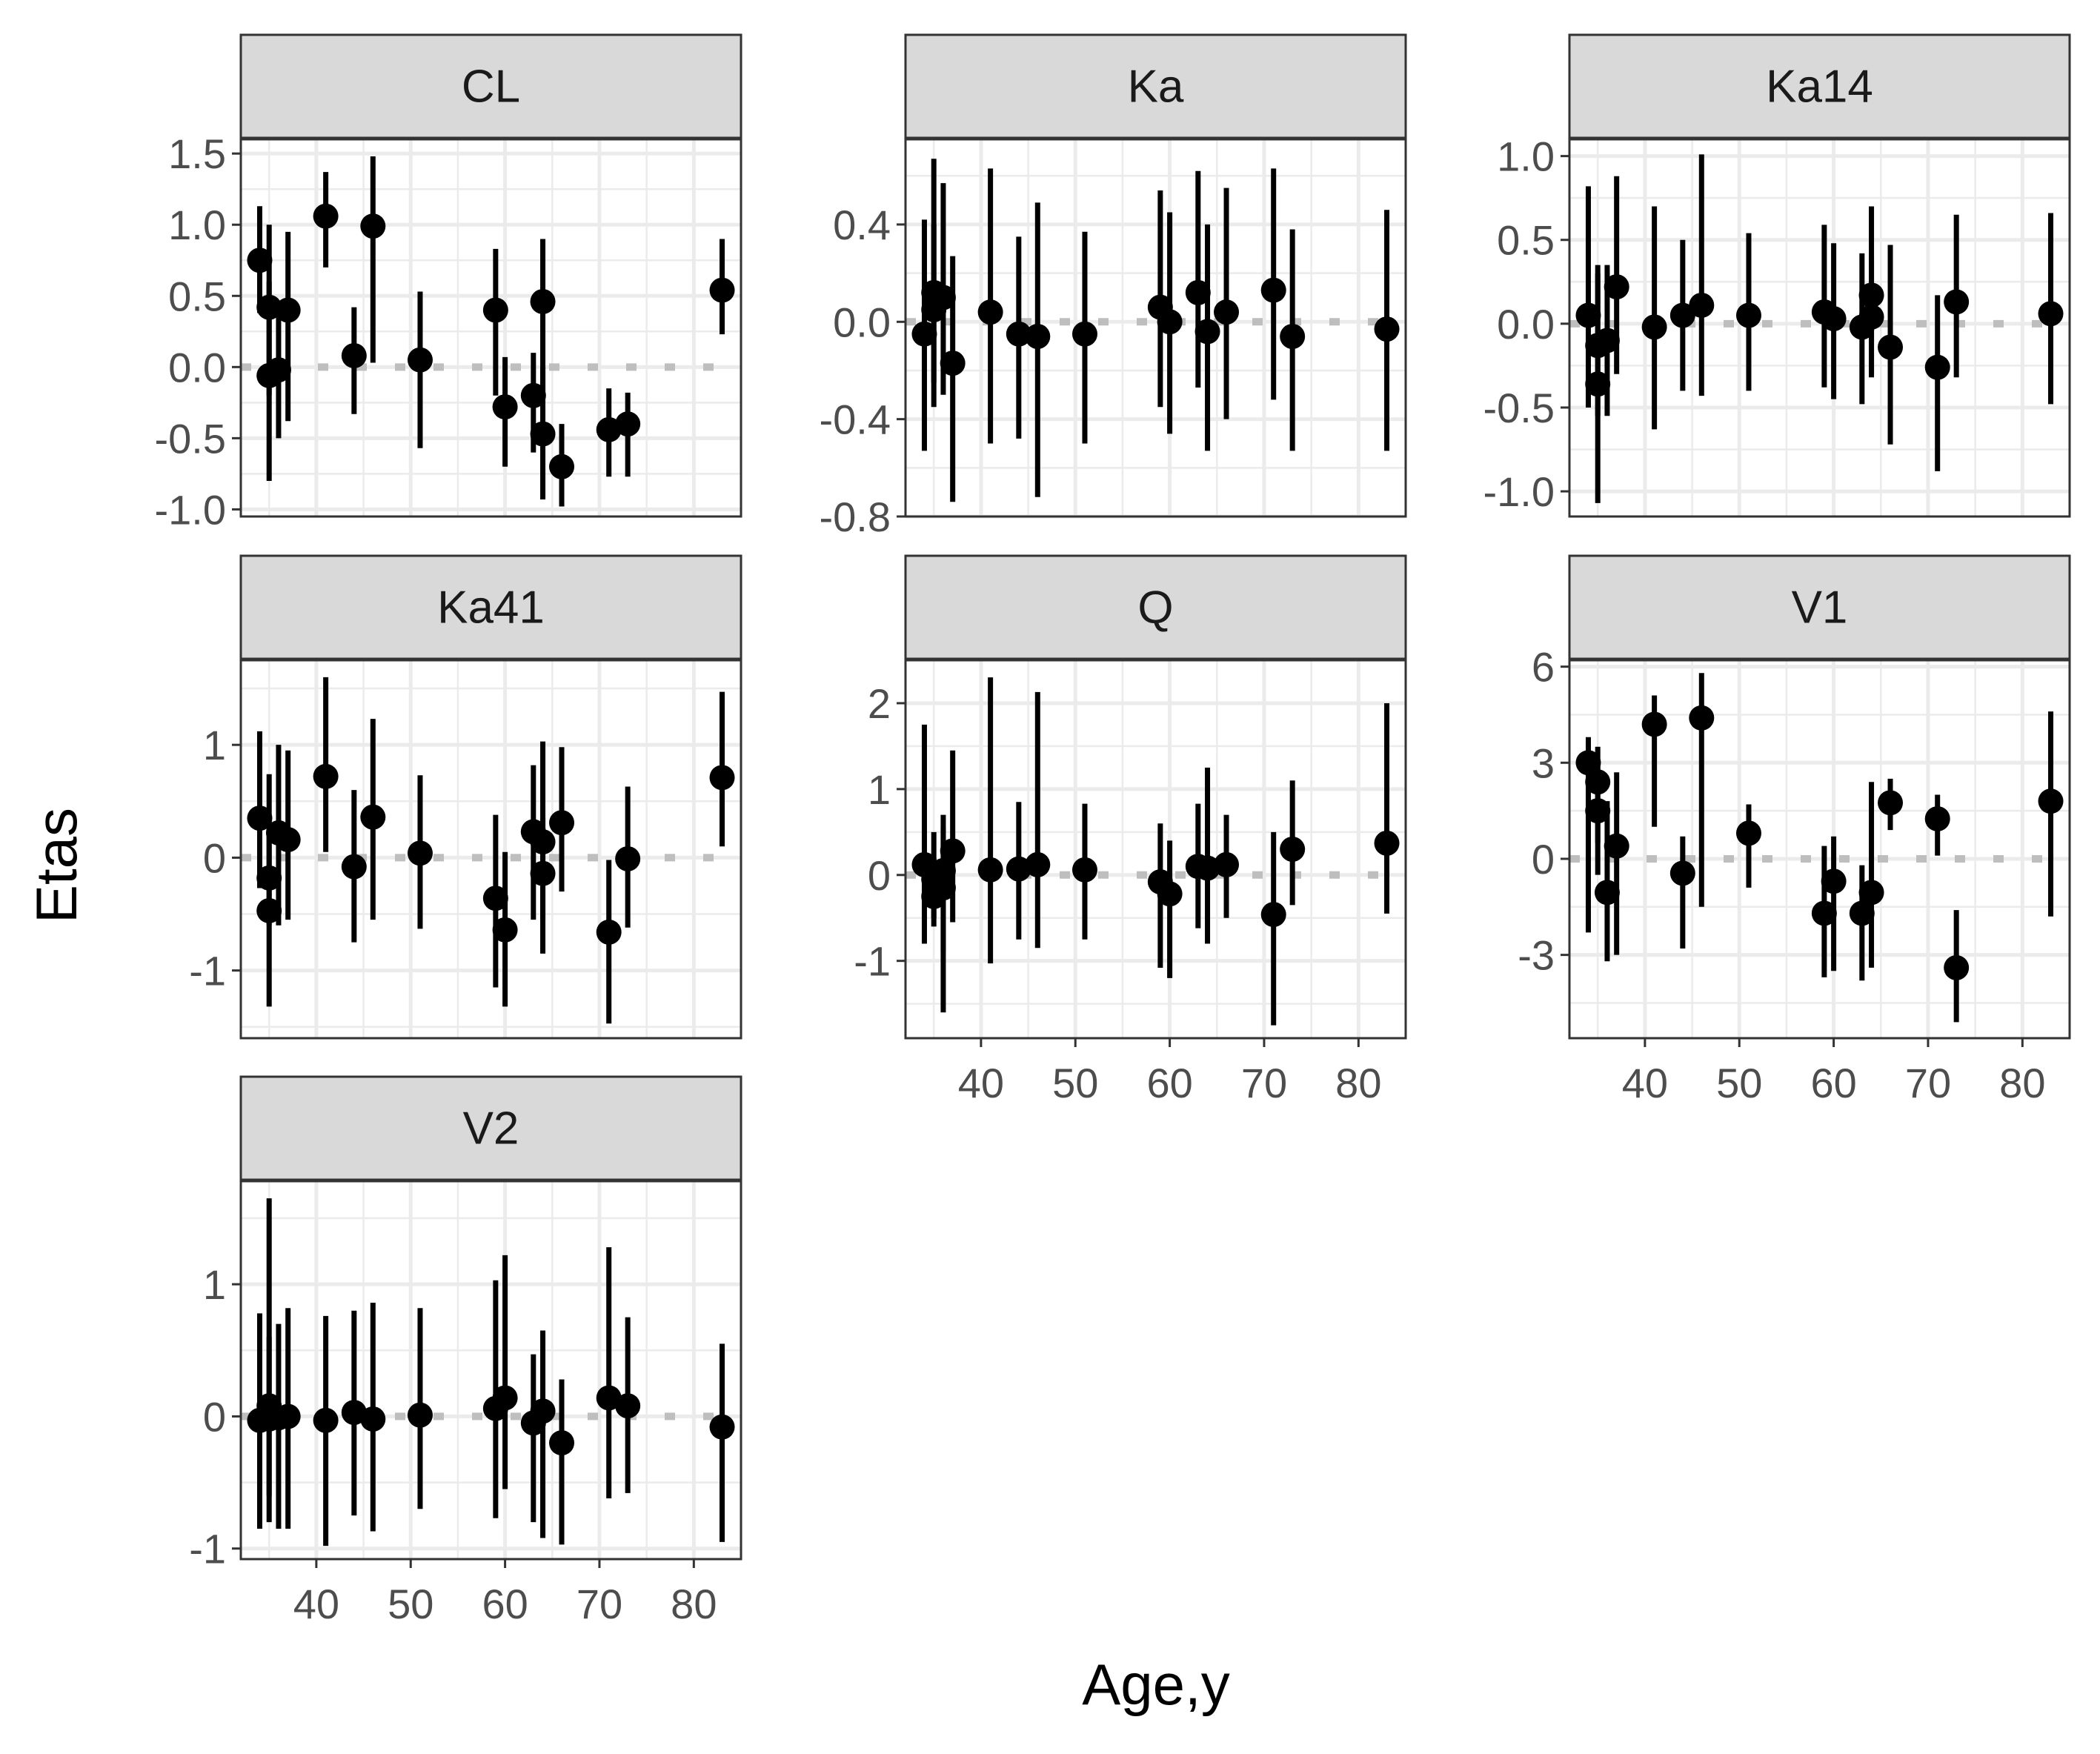  Describe the element at coordinates (879, 703) in the screenshot. I see `y-tick-label: 2` at that location.